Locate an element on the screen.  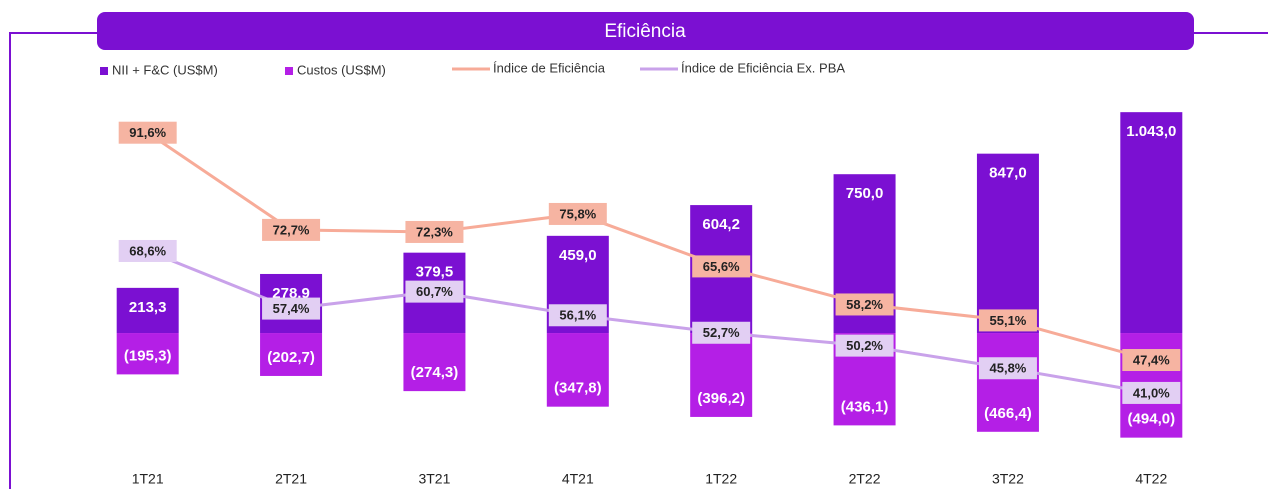
bar-label: (202,7) is located at coordinates (291, 357).